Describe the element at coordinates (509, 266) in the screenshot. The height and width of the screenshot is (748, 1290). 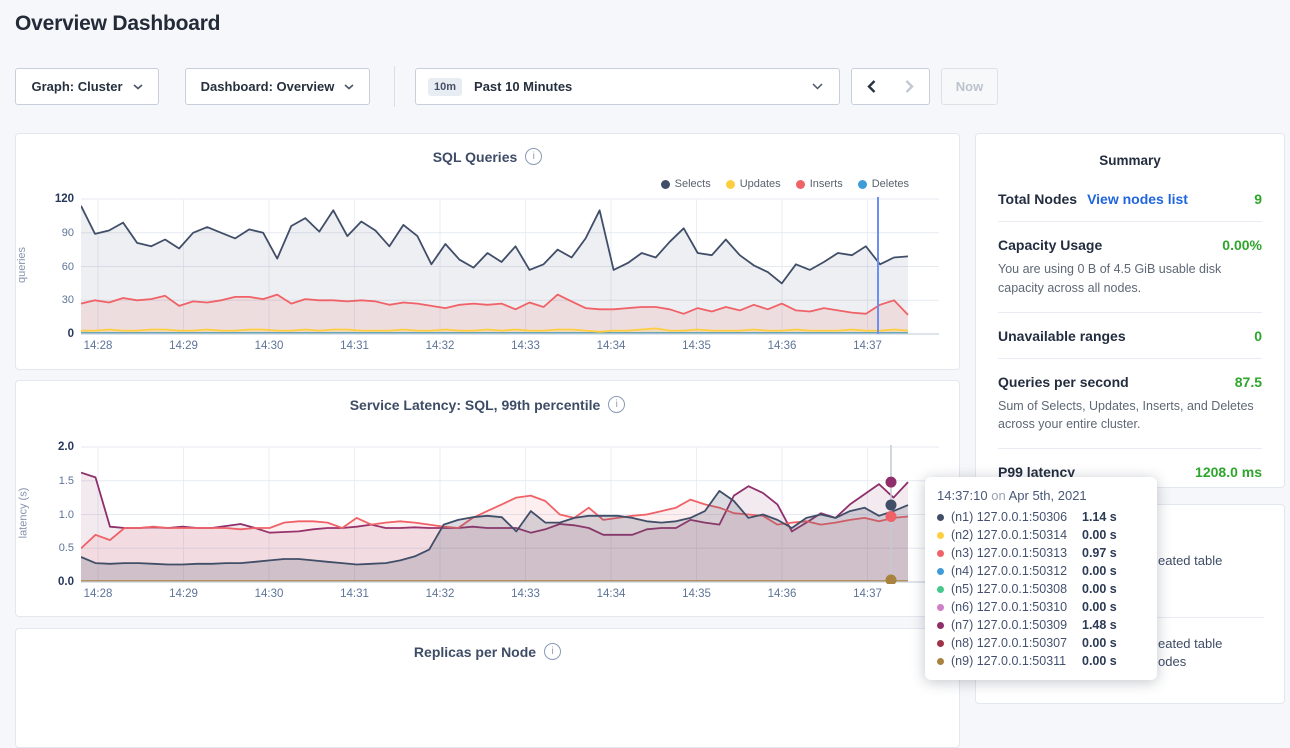
I see `sql-queries-plot` at that location.